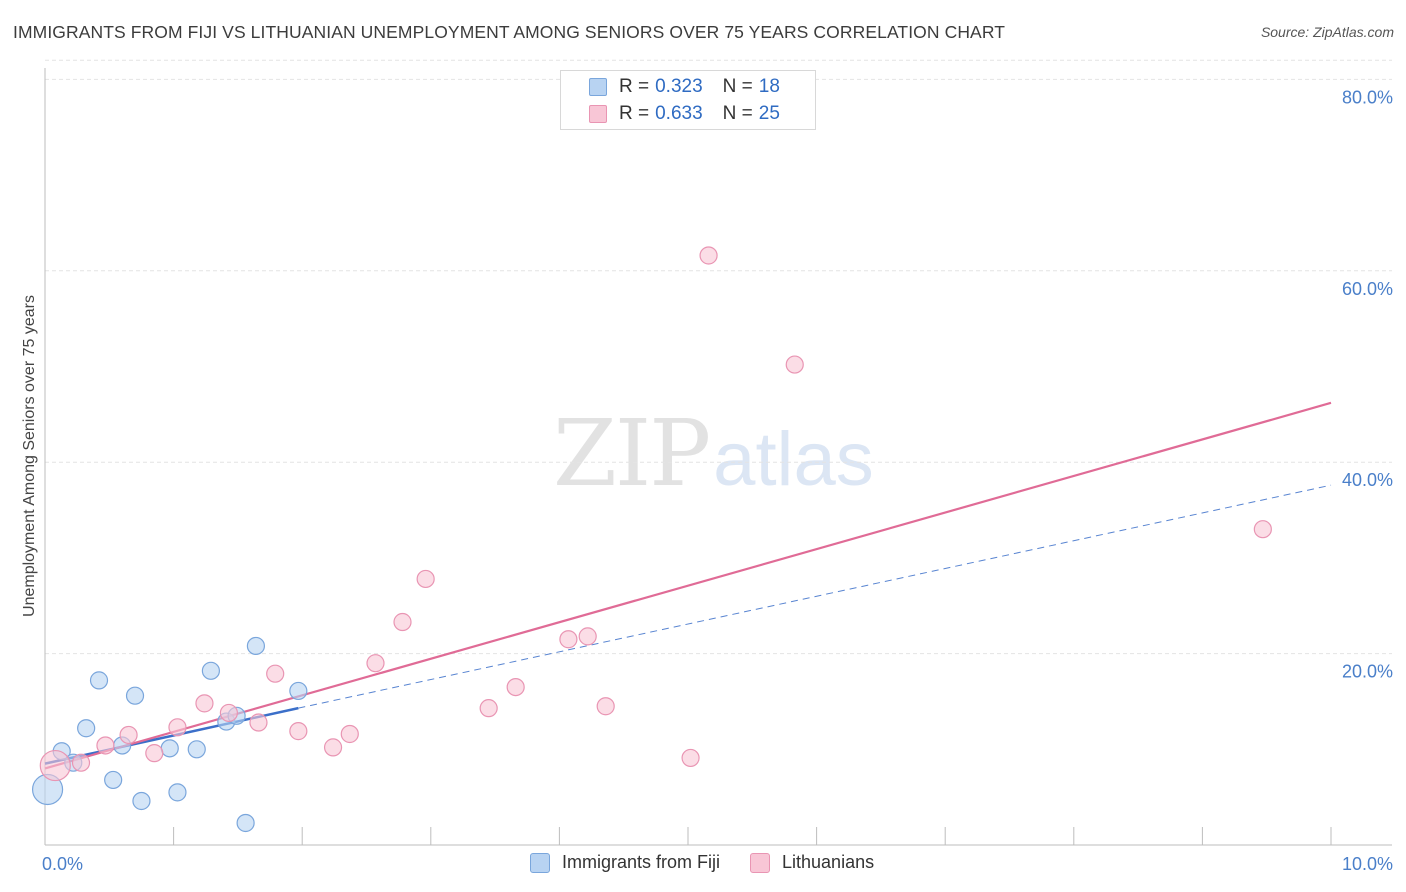  What do you see at coordinates (1367, 480) in the screenshot?
I see `y-tick-label: 40.0%` at bounding box center [1367, 480].